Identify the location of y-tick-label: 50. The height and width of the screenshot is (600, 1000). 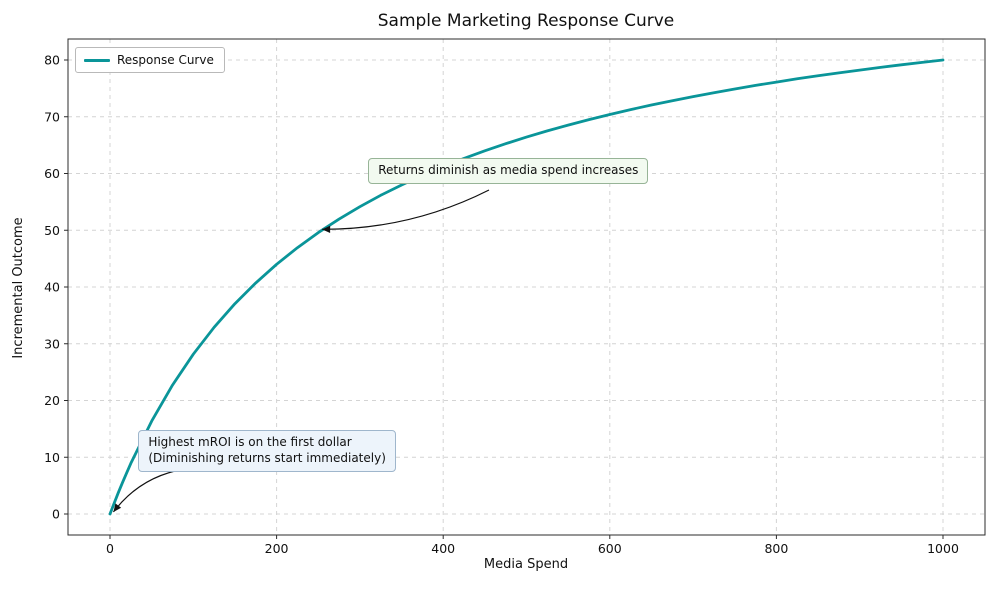
(52, 230).